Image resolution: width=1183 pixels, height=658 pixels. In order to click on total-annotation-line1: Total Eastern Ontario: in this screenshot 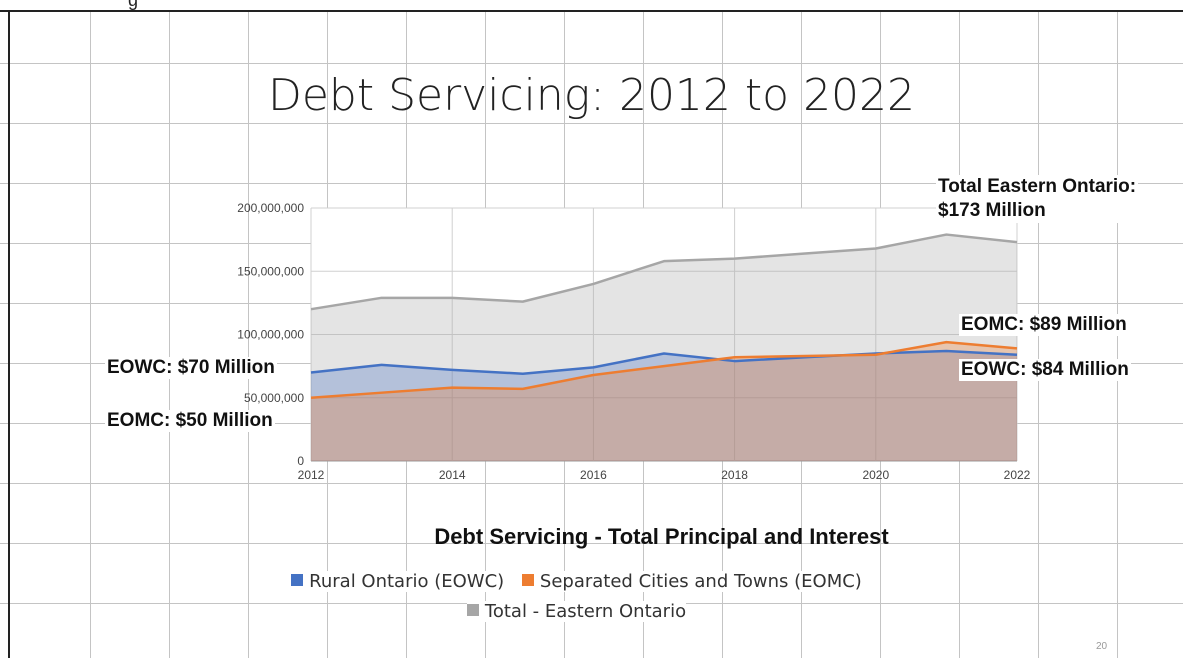, I will do `click(1037, 186)`.